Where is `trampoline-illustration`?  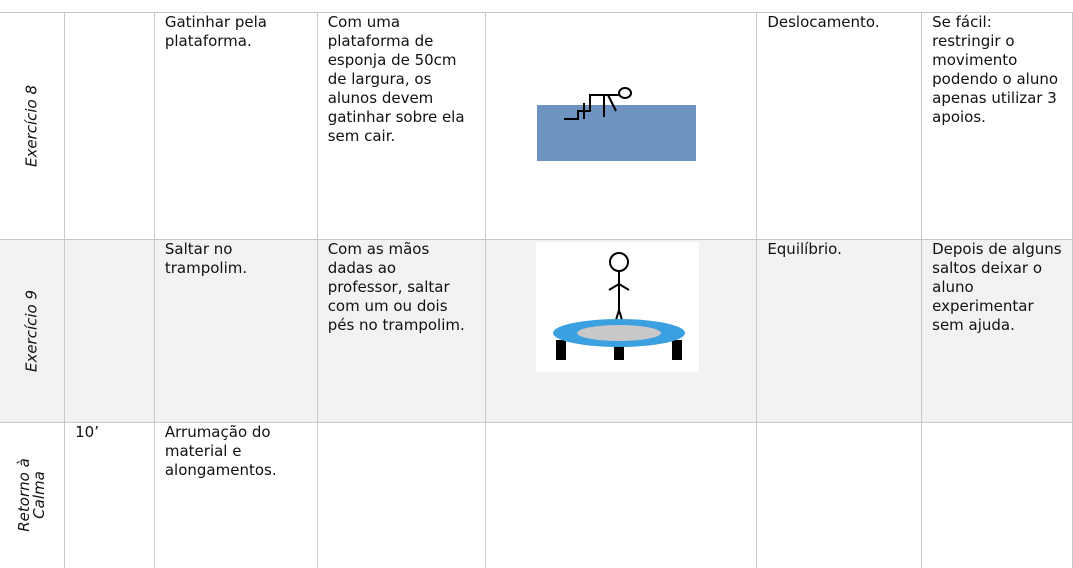
trampoline-illustration is located at coordinates (618, 307).